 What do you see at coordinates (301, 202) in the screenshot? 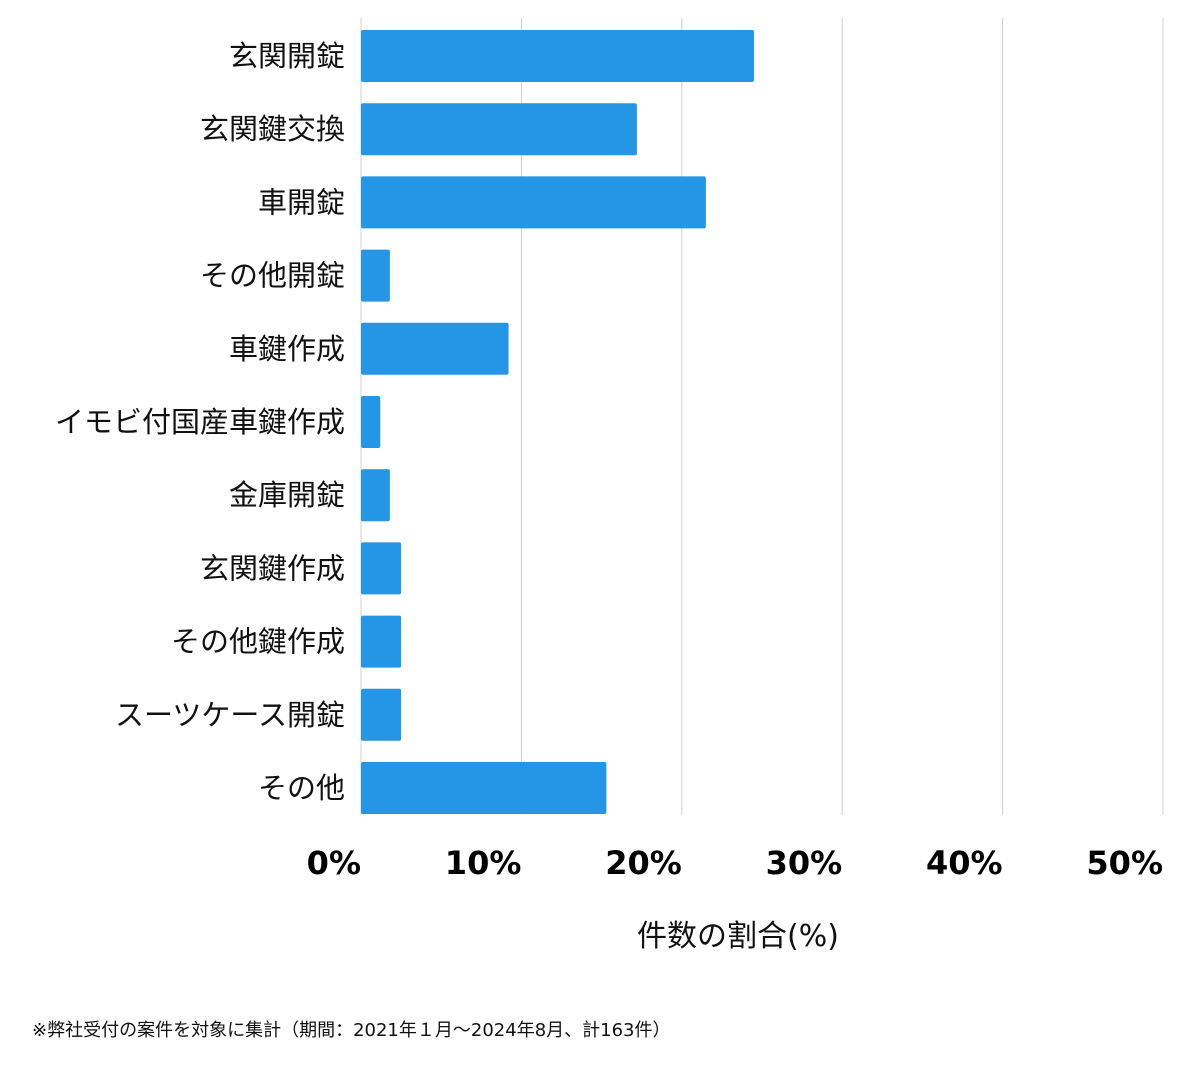
I see `category-label: 車開錠` at bounding box center [301, 202].